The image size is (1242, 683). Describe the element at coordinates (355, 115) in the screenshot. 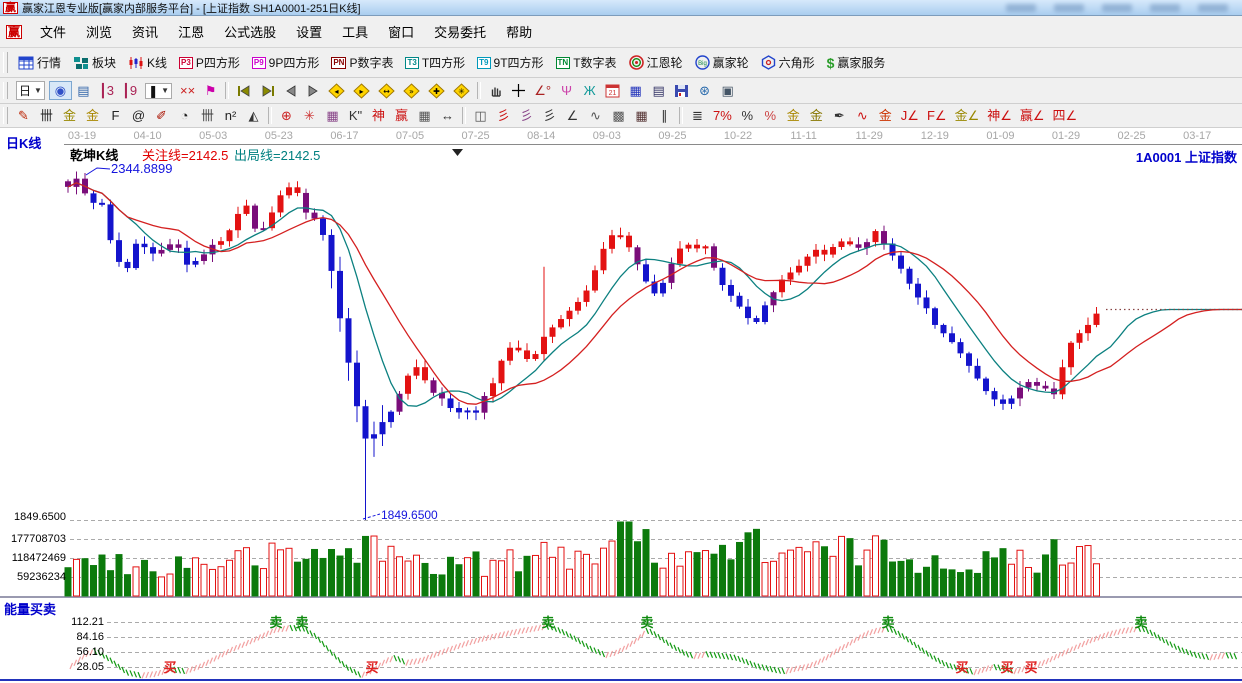

I see `k-marks-button: K"` at that location.